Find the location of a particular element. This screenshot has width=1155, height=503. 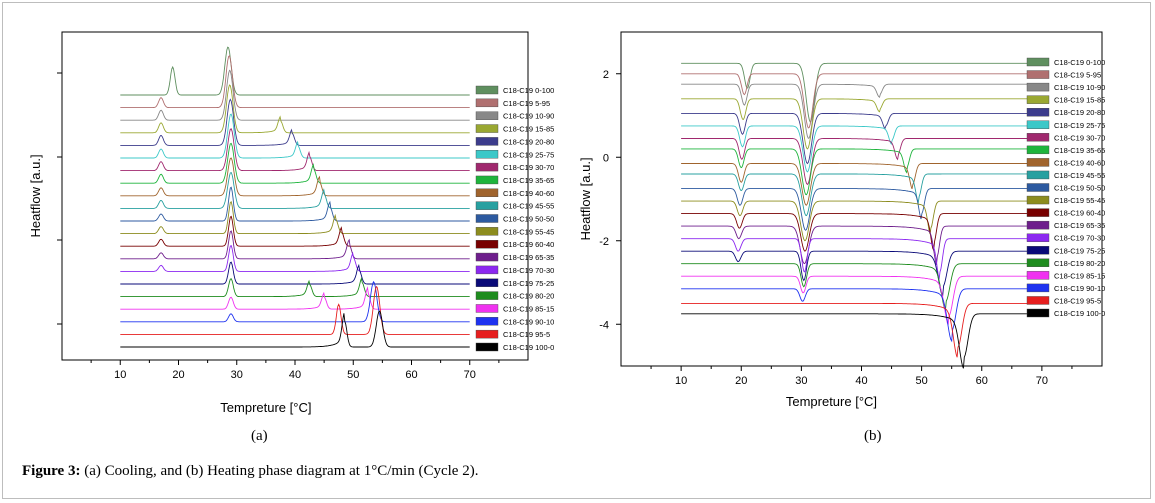

x-tick-label: 70 is located at coordinates (470, 375).